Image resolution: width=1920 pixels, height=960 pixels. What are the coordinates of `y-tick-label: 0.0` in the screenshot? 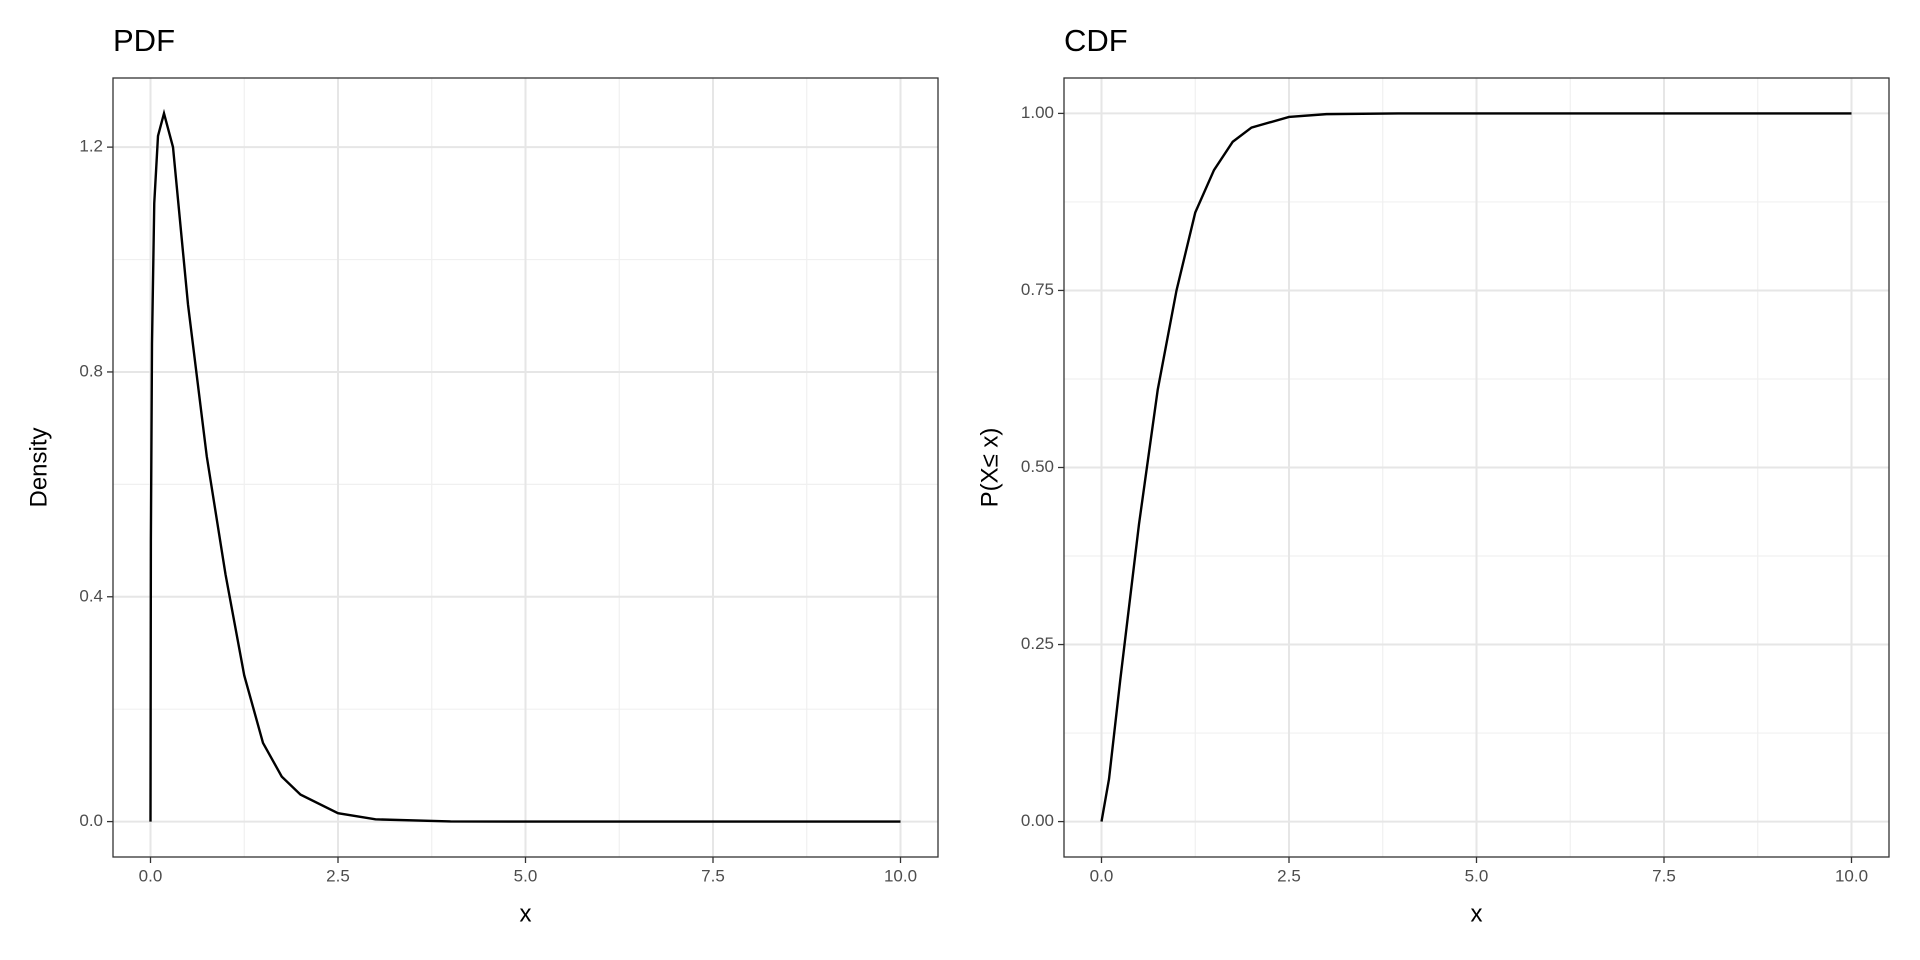 It's located at (91, 820).